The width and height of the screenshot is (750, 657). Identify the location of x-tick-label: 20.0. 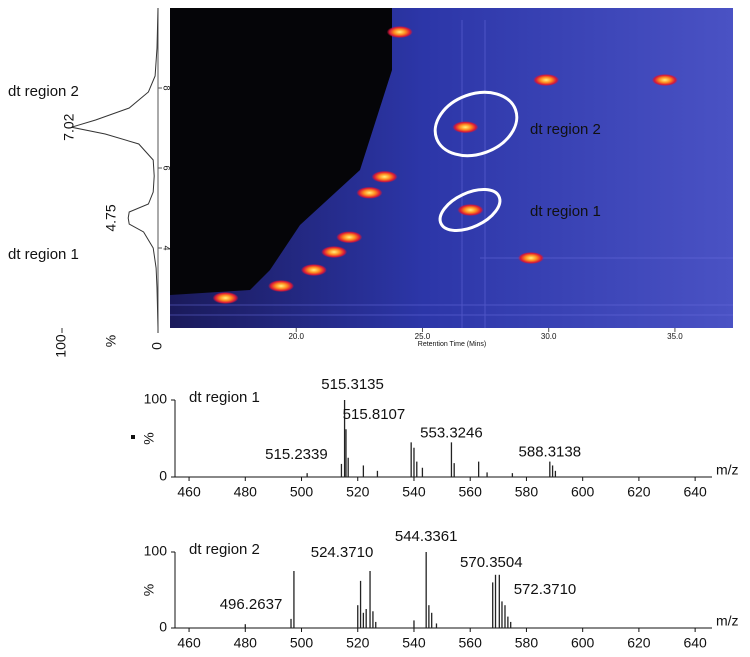
(296, 336).